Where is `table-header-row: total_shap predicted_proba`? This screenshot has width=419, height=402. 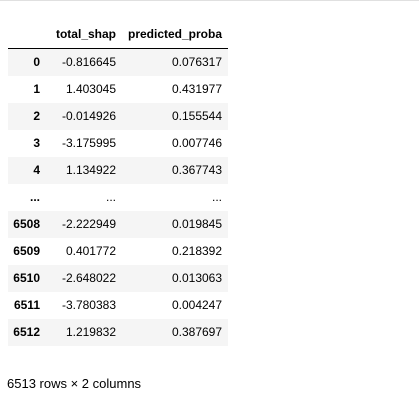
table-header-row: total_shap predicted_proba is located at coordinates (118, 34).